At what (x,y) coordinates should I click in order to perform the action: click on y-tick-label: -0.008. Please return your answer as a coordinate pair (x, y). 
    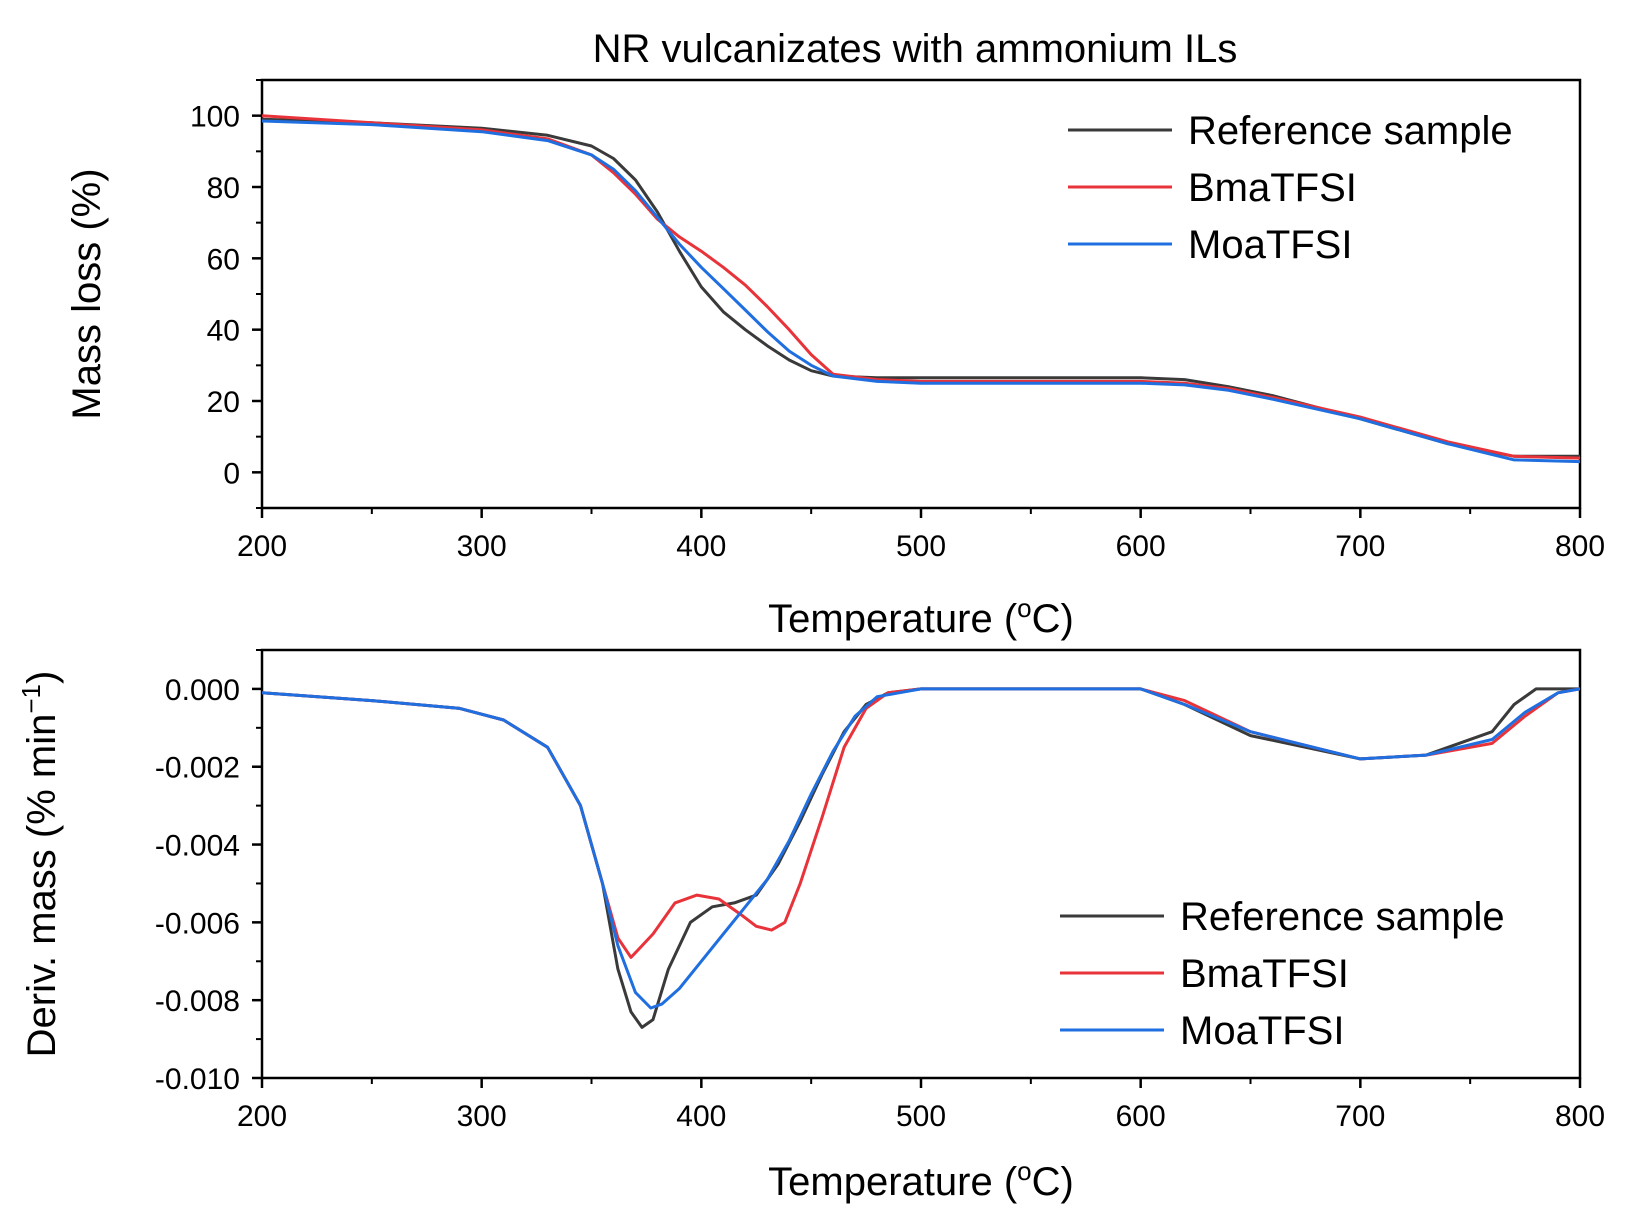
    Looking at the image, I should click on (197, 1001).